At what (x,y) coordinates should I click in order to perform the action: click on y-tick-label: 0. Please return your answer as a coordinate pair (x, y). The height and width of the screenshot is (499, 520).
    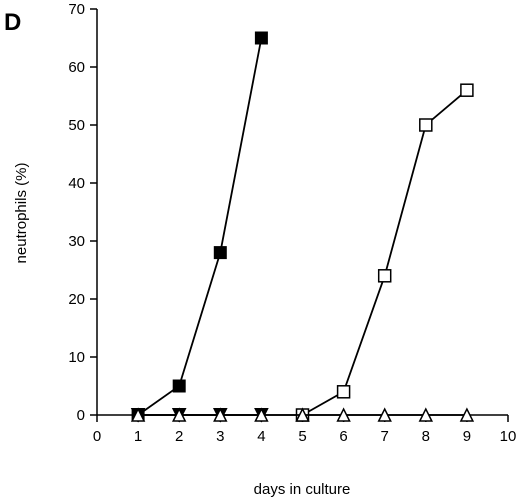
    Looking at the image, I should click on (81, 415).